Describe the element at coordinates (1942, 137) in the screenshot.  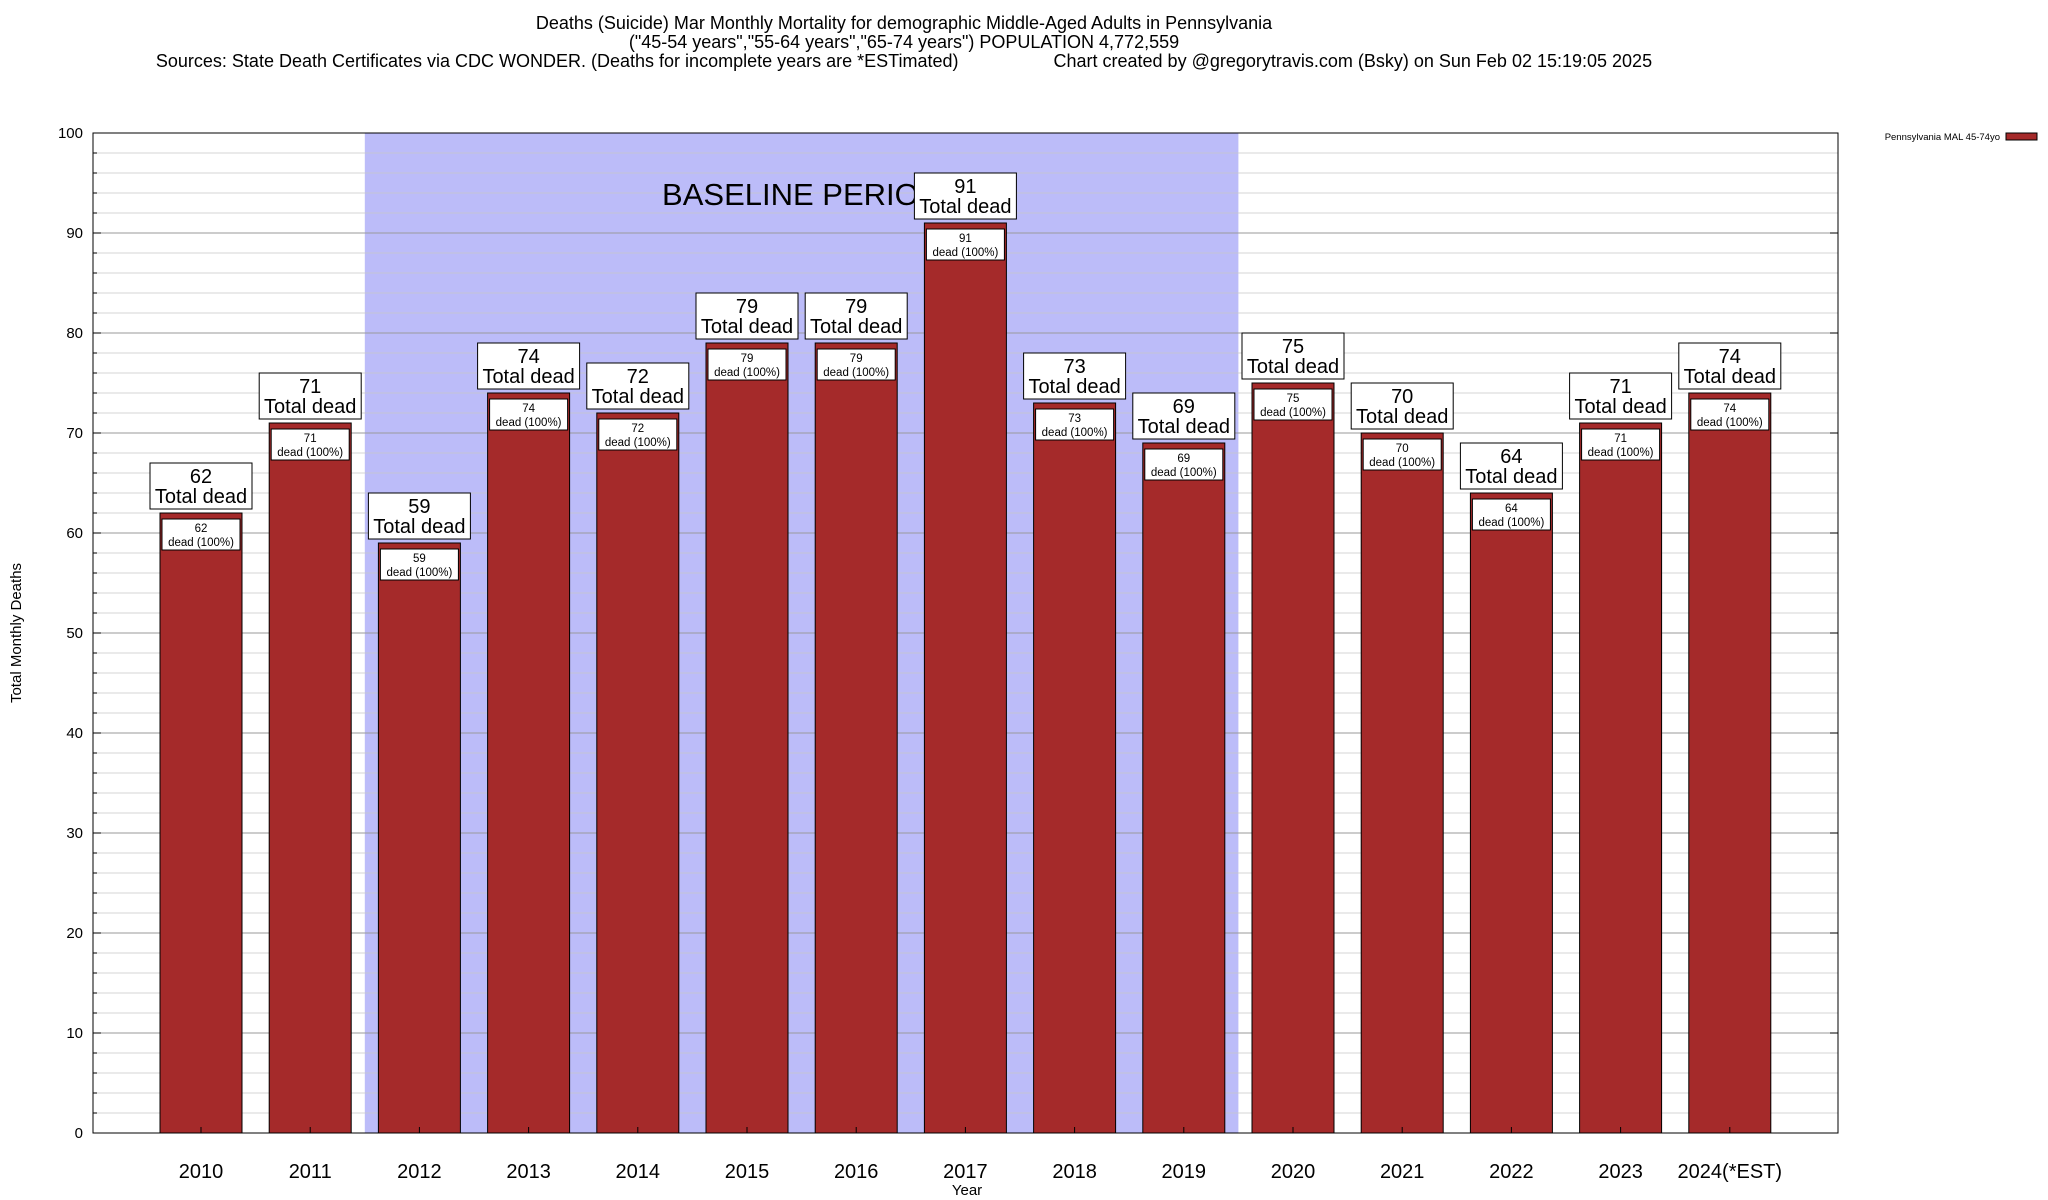
I see `legend-label: Pennsylvania MAL 45-74yo` at that location.